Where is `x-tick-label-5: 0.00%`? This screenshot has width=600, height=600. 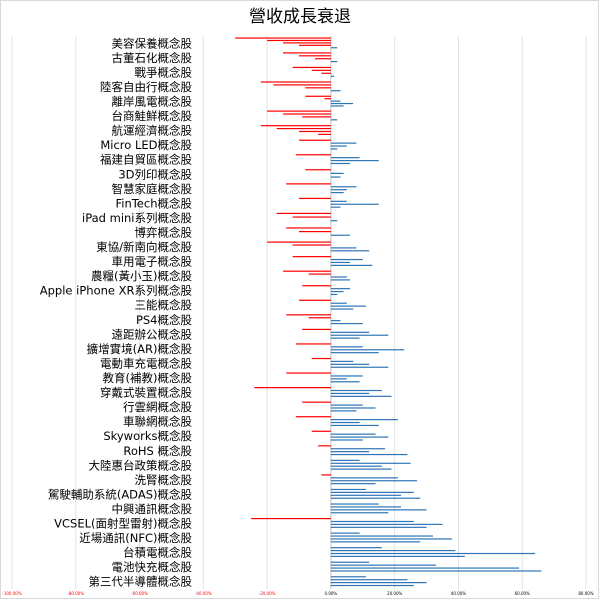 x-tick-label-5: 0.00% is located at coordinates (331, 593).